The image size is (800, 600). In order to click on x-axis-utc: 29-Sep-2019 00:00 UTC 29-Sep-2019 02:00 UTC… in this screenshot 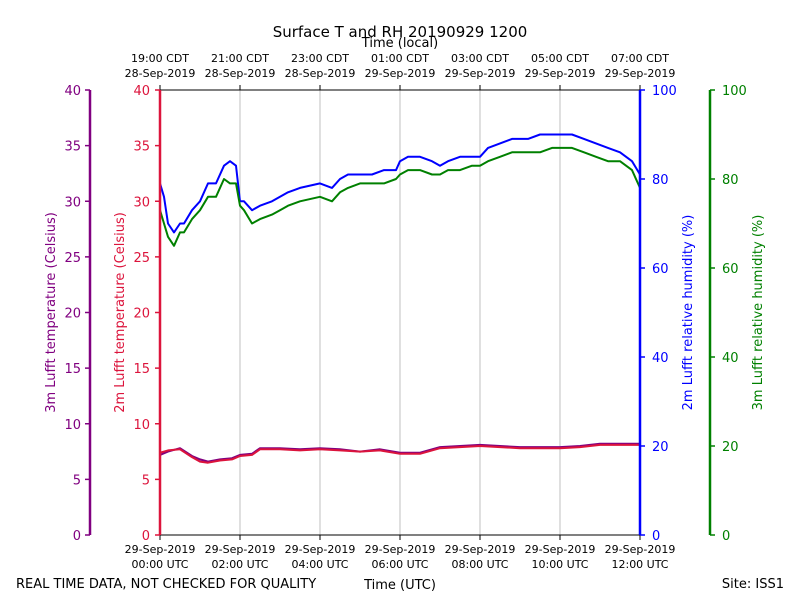, I will do `click(400, 553)`.